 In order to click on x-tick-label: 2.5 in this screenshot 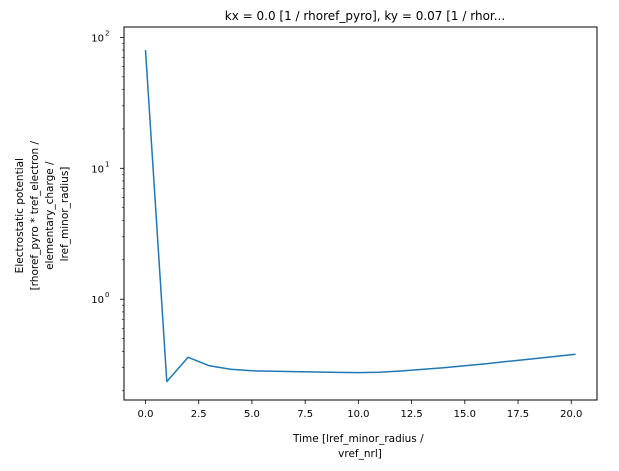, I will do `click(199, 414)`.